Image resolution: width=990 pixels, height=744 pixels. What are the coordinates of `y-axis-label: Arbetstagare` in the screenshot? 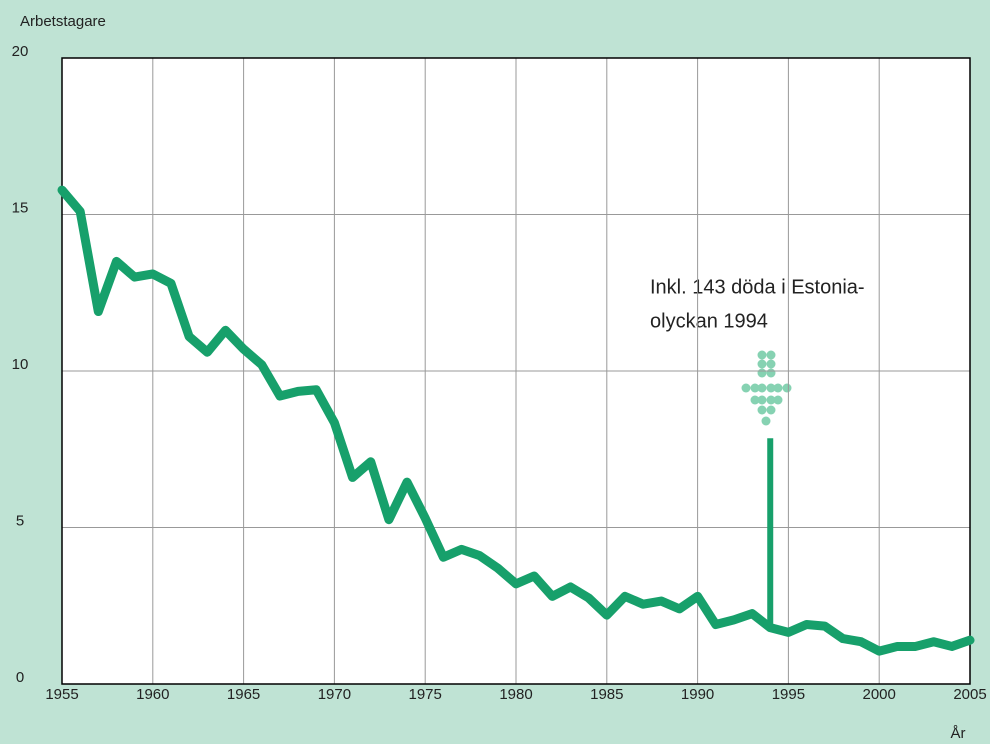 It's located at (63, 21).